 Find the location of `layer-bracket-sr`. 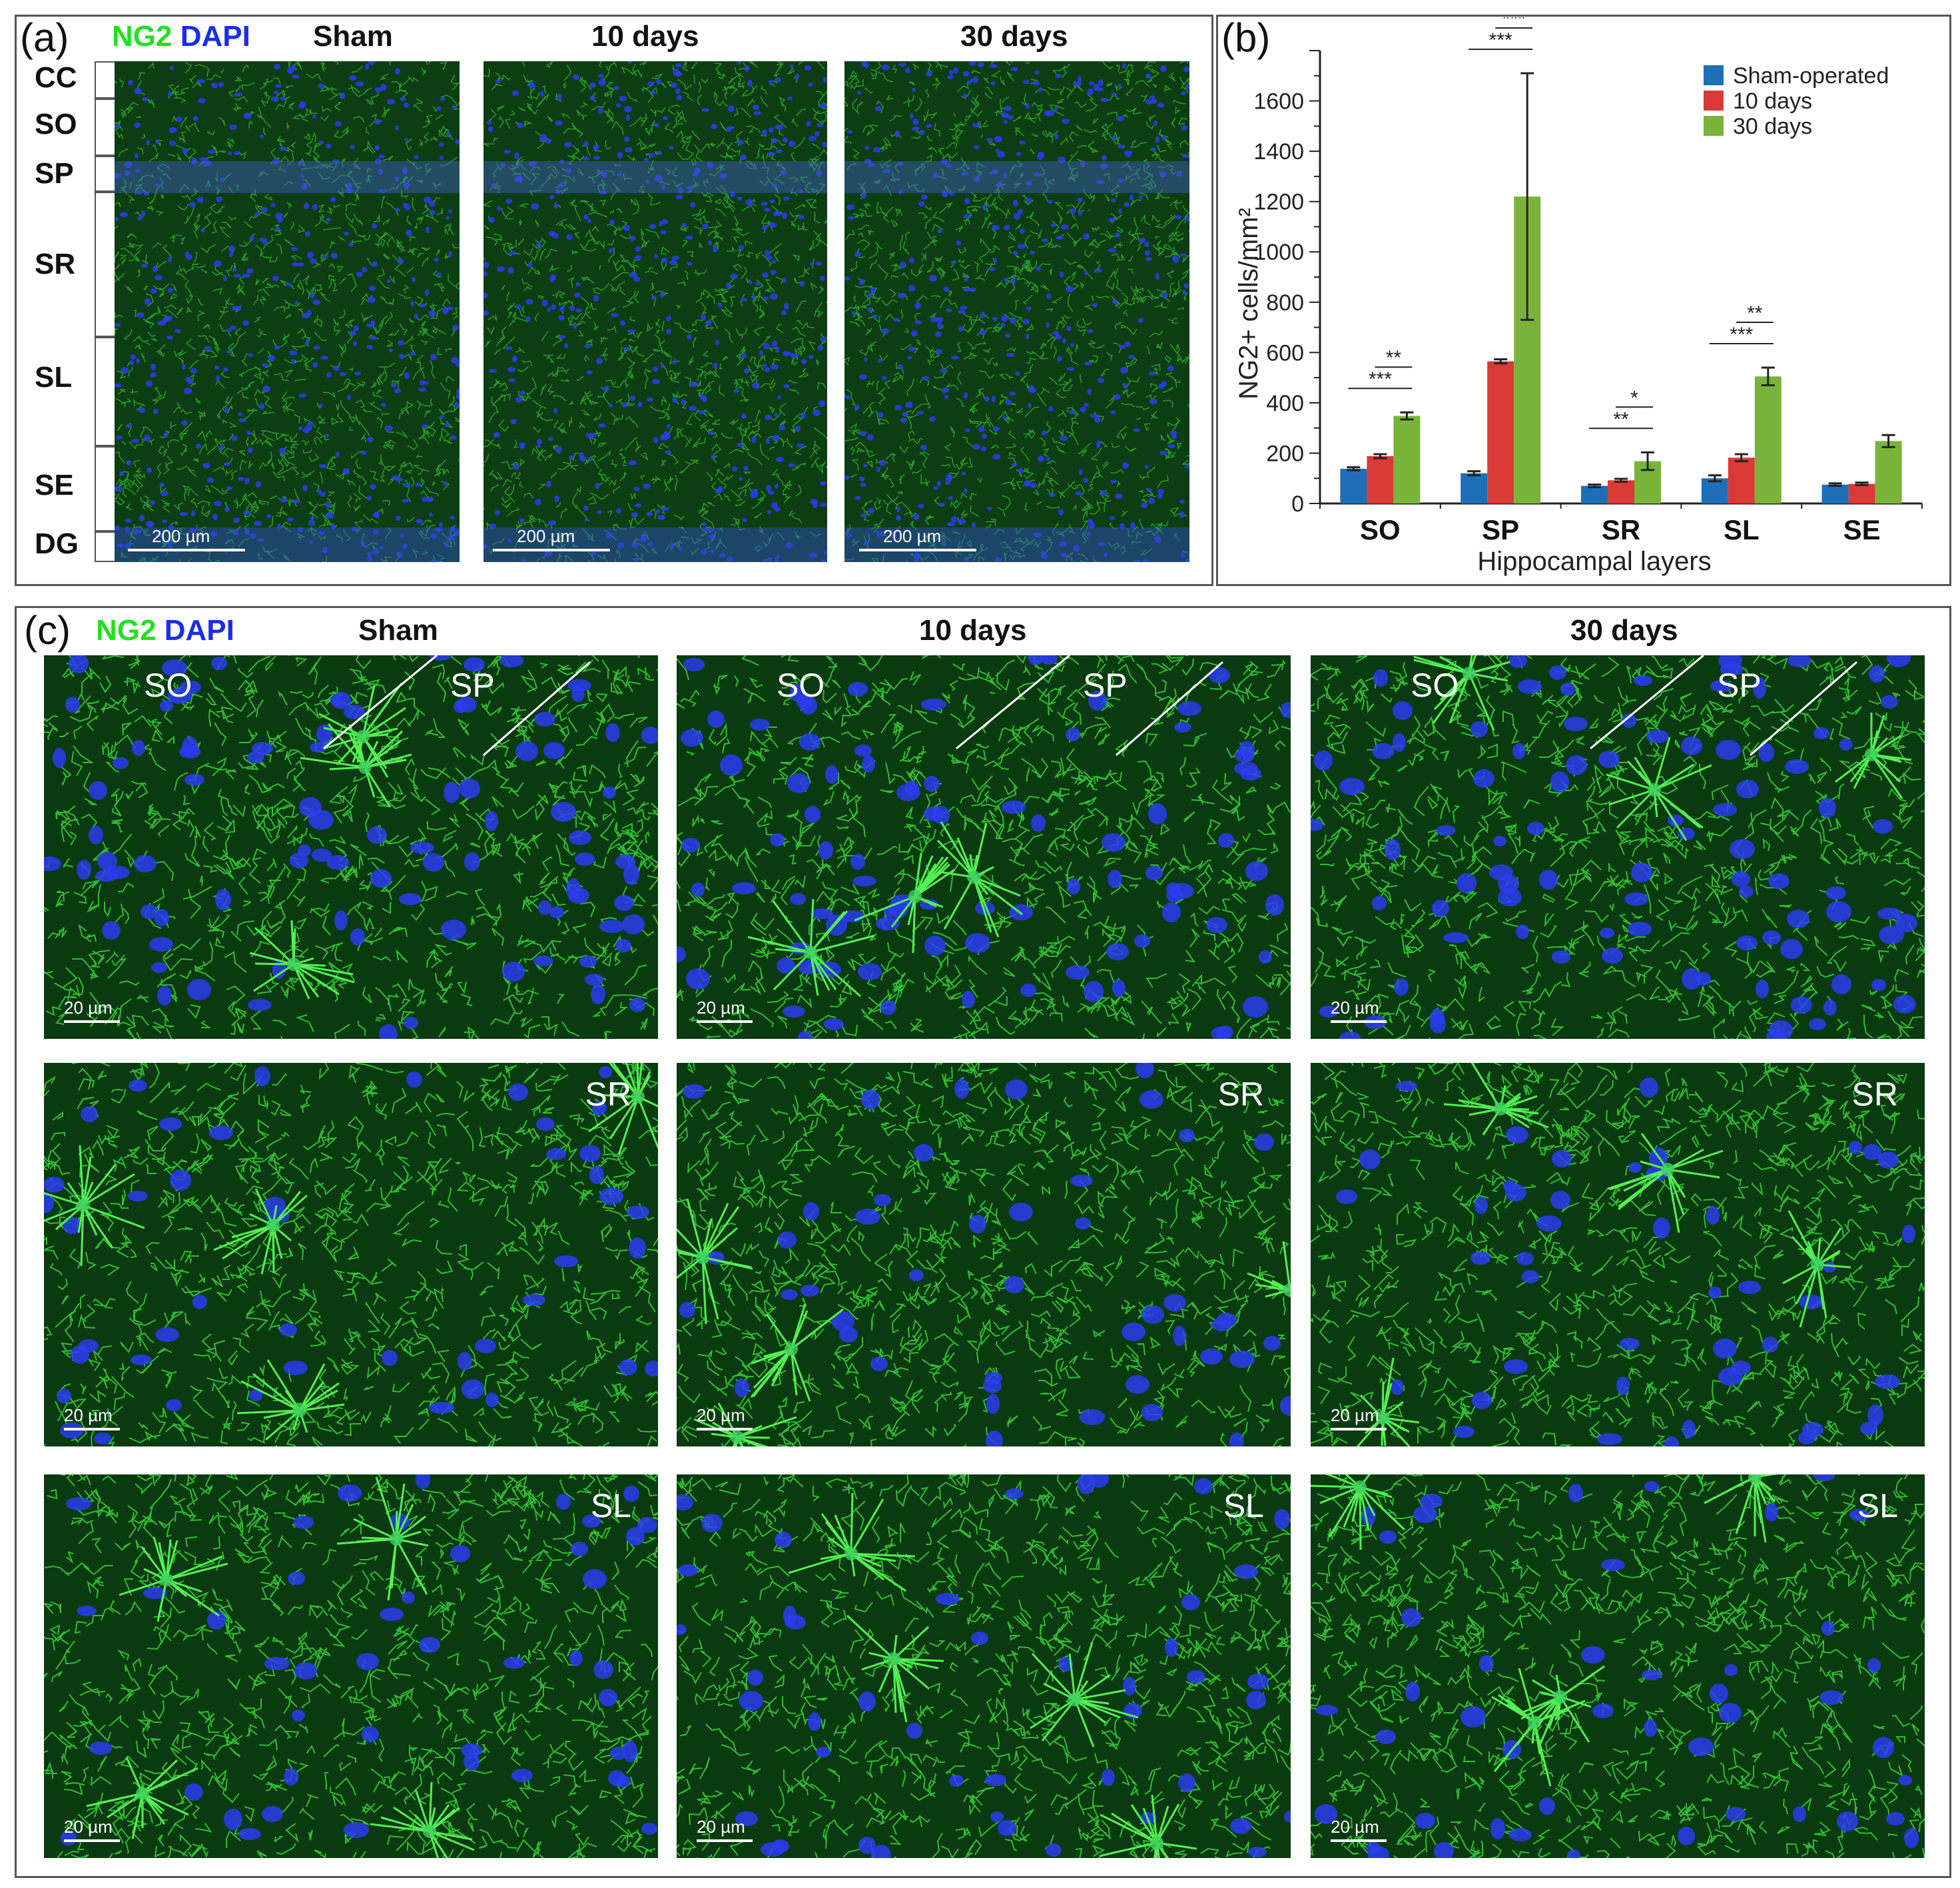

layer-bracket-sr is located at coordinates (105, 264).